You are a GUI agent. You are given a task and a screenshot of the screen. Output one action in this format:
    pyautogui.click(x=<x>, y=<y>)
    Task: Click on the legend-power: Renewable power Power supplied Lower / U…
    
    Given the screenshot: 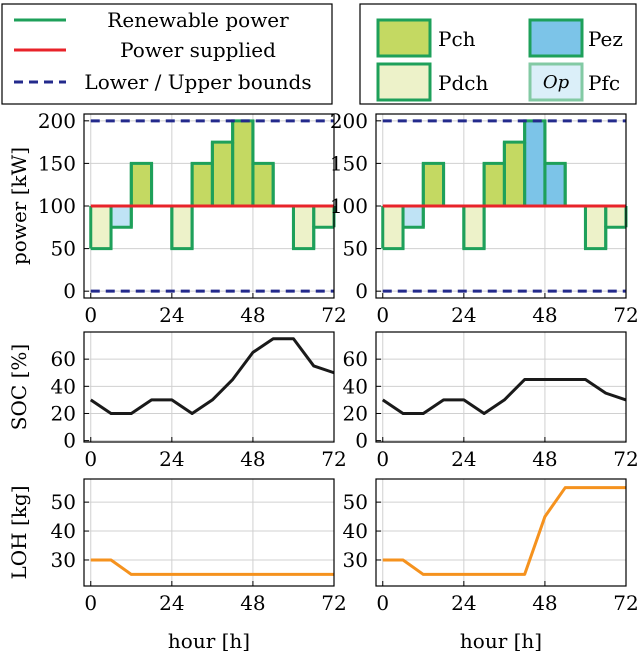 What is the action you would take?
    pyautogui.click(x=167, y=54)
    